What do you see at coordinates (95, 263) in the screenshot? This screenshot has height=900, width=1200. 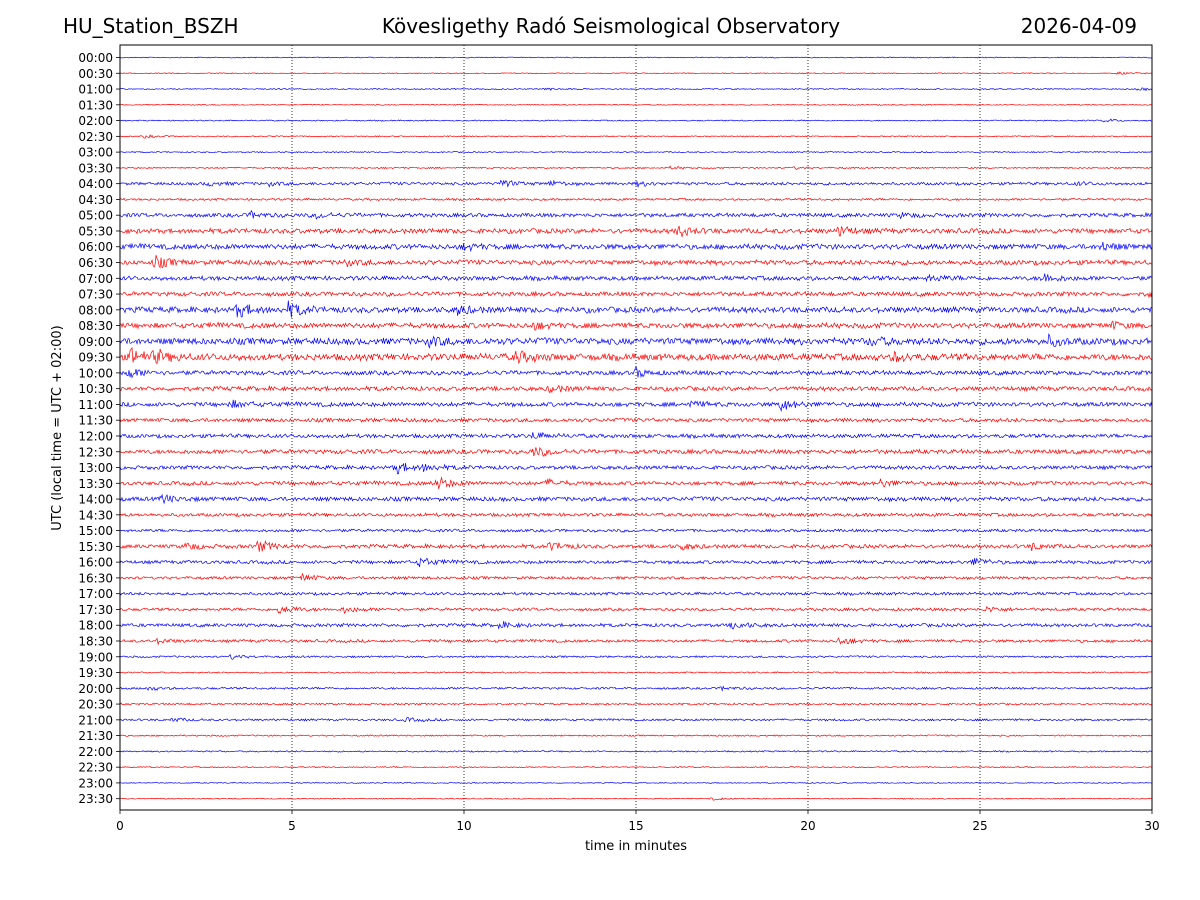 I see `y-tick-label: 06:30` at bounding box center [95, 263].